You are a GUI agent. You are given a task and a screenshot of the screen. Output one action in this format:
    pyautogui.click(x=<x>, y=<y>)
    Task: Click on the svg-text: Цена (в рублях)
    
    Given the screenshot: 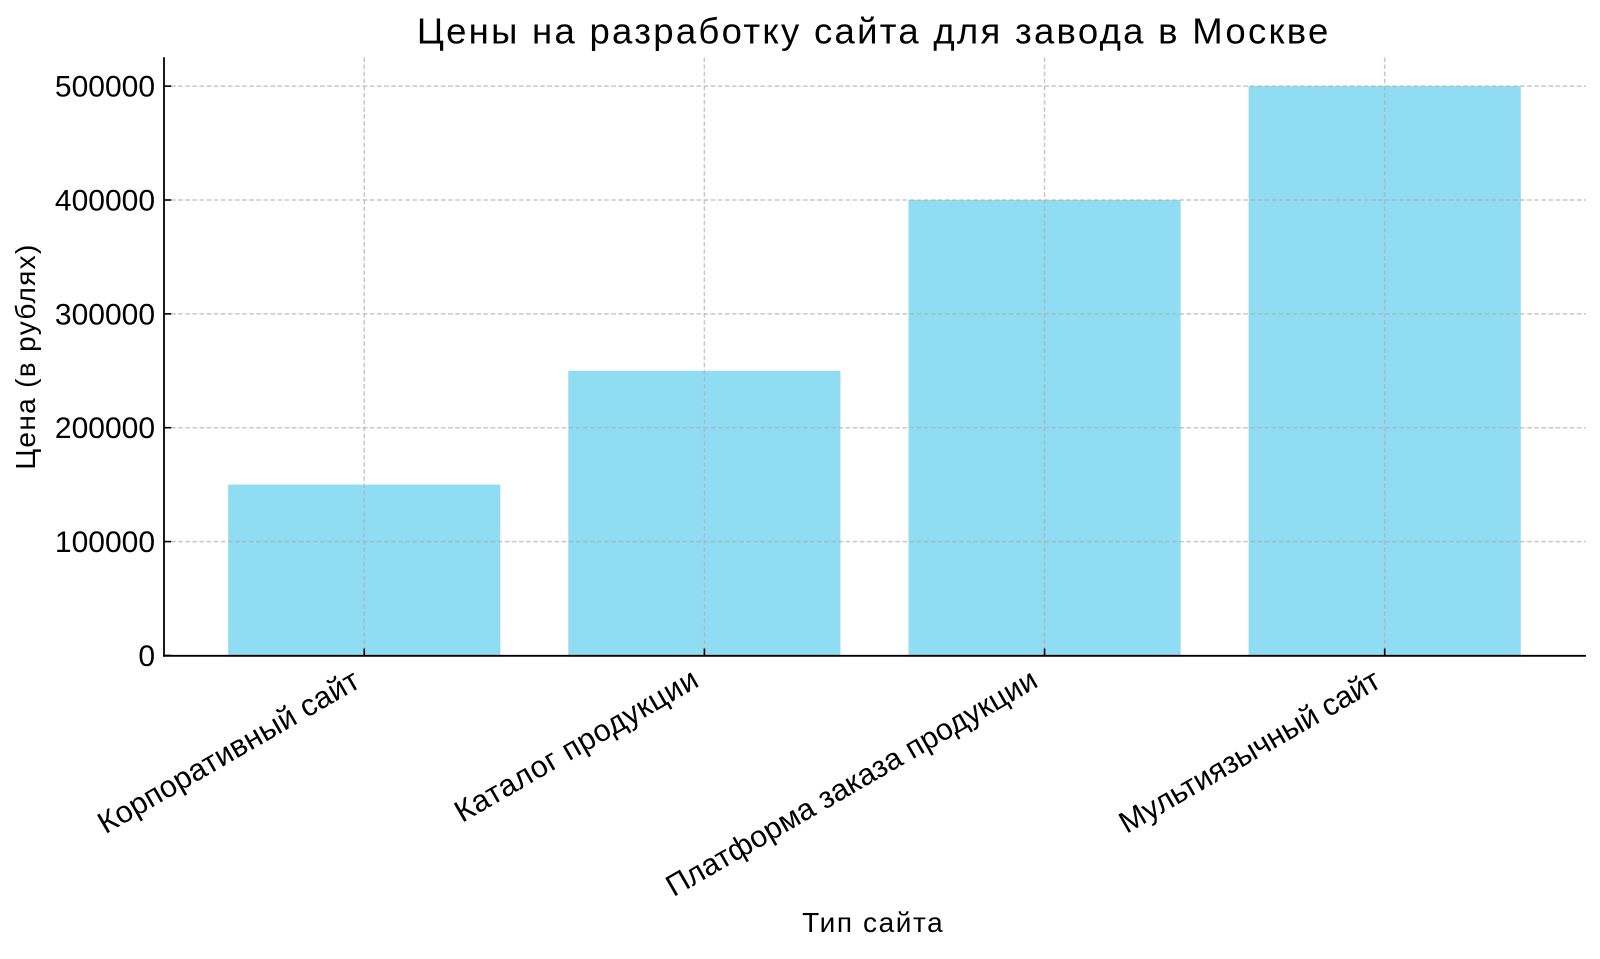 What is the action you would take?
    pyautogui.click(x=25, y=356)
    